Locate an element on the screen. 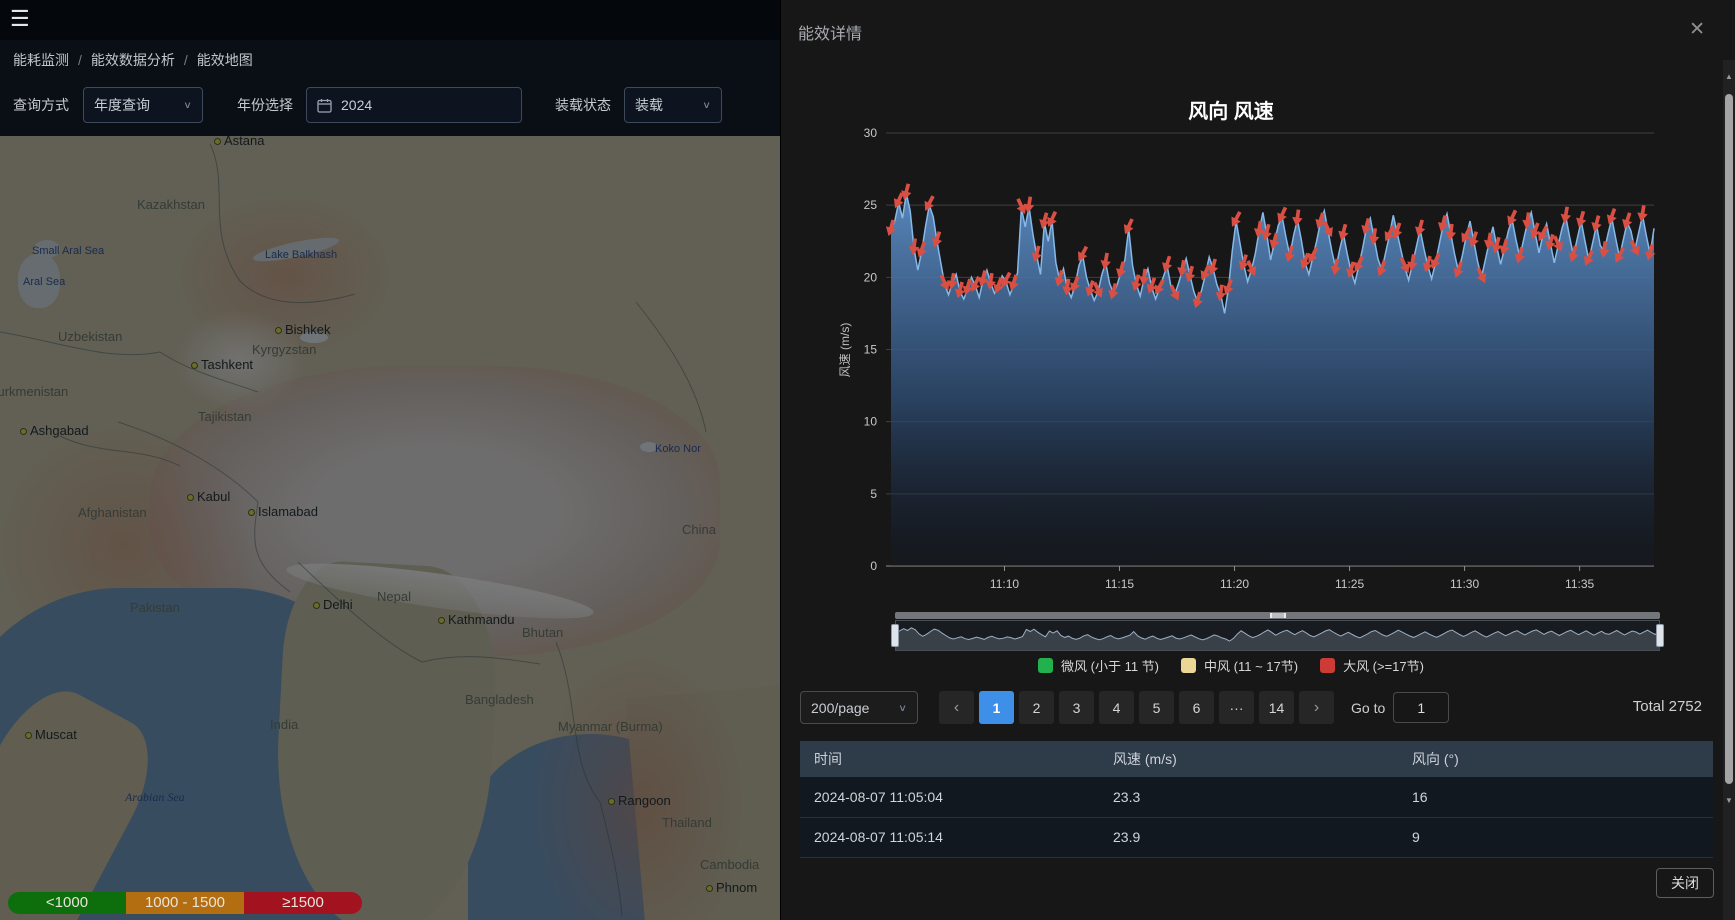 Image resolution: width=1735 pixels, height=920 pixels. datazoom-left-handle is located at coordinates (895, 635).